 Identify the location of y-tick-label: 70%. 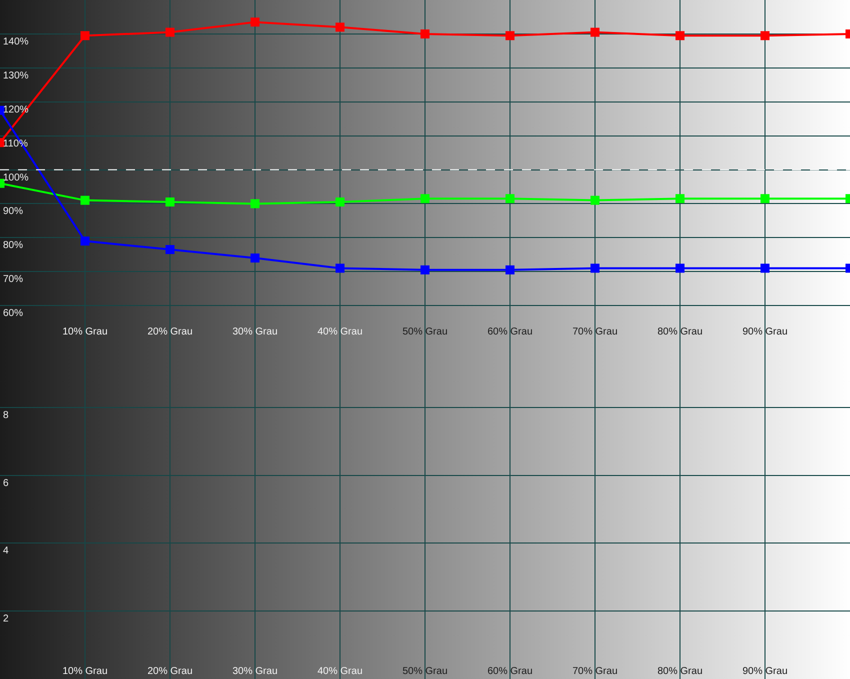
(13, 280).